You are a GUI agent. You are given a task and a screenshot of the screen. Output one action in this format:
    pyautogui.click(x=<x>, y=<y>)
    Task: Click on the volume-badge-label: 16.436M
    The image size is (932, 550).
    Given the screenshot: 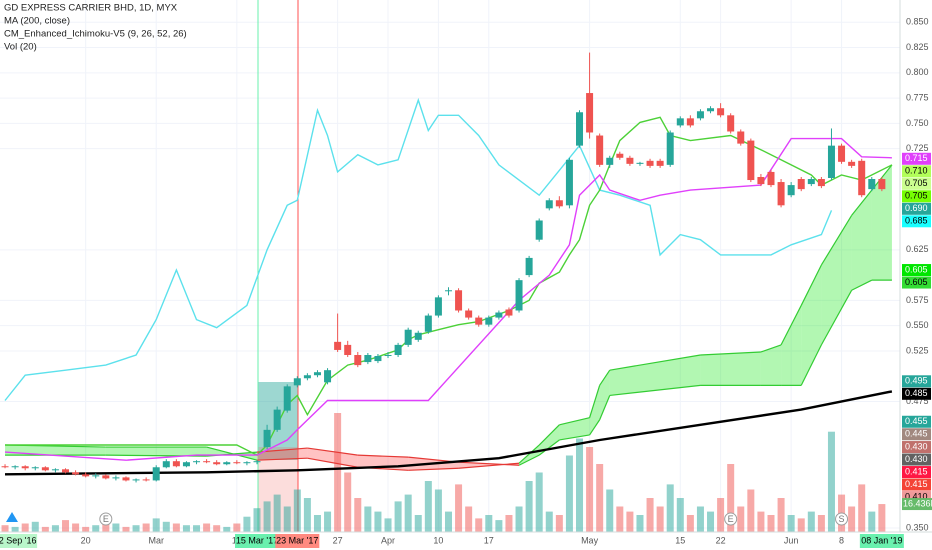 What is the action you would take?
    pyautogui.click(x=917, y=503)
    